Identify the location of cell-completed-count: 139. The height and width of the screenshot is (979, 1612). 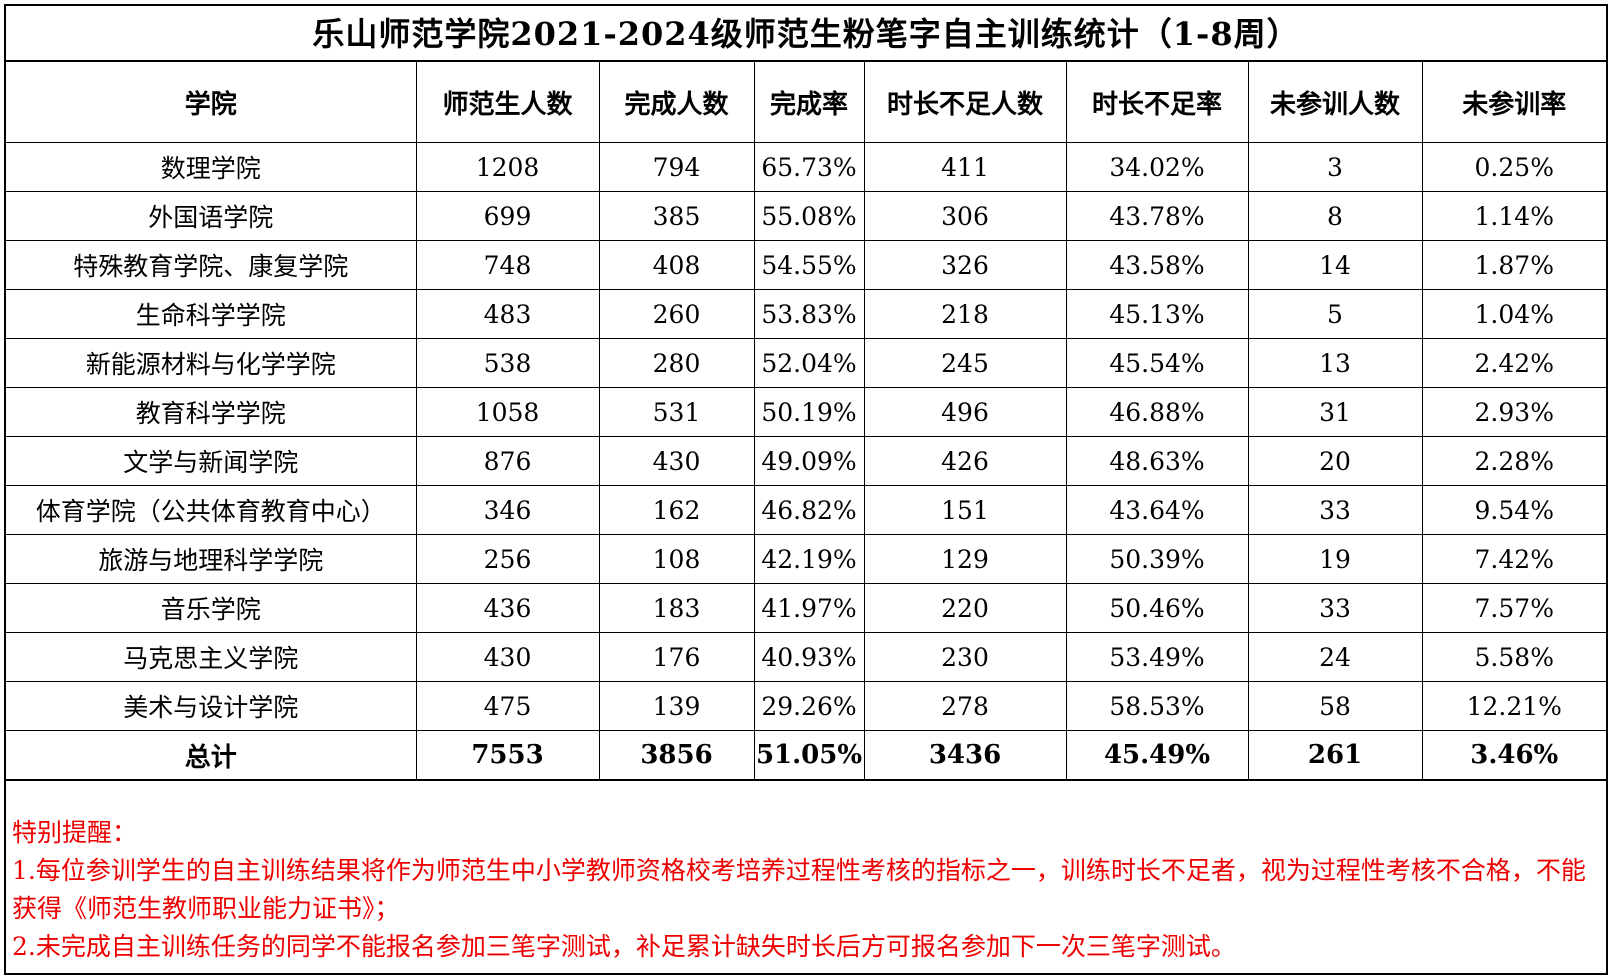
(676, 706).